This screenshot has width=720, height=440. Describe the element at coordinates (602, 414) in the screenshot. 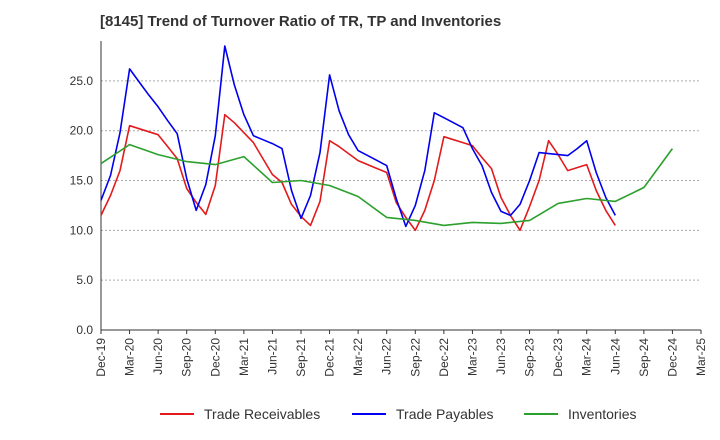

I see `legend-label: Inventories` at that location.